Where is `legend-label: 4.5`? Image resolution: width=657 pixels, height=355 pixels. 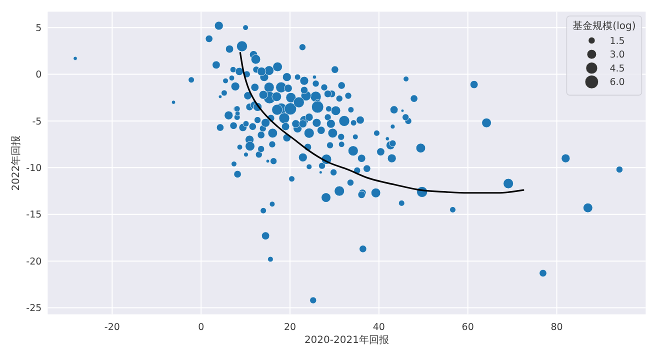
legend-label: 4.5 is located at coordinates (617, 68).